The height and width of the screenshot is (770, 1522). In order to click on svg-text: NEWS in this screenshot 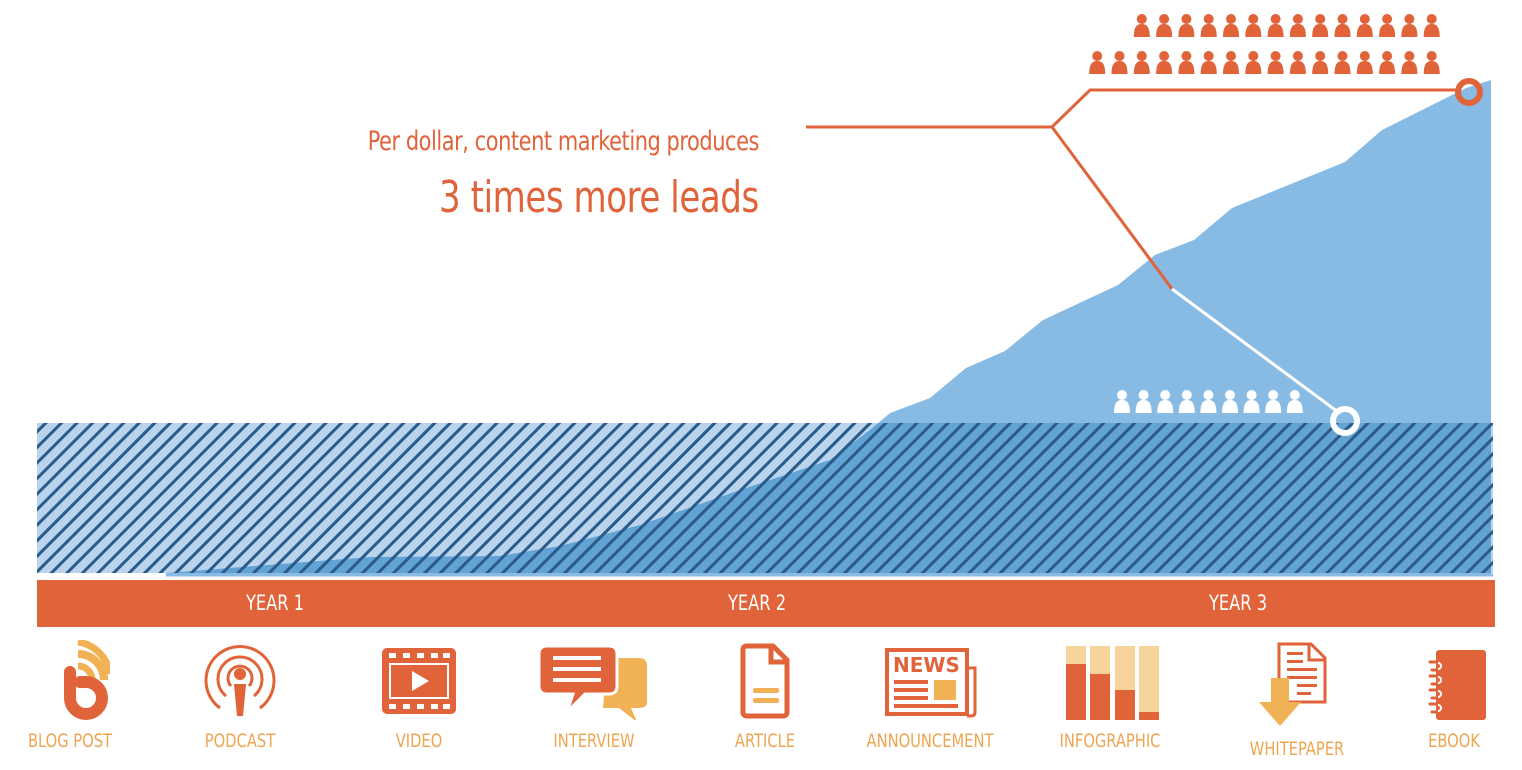, I will do `click(926, 665)`.